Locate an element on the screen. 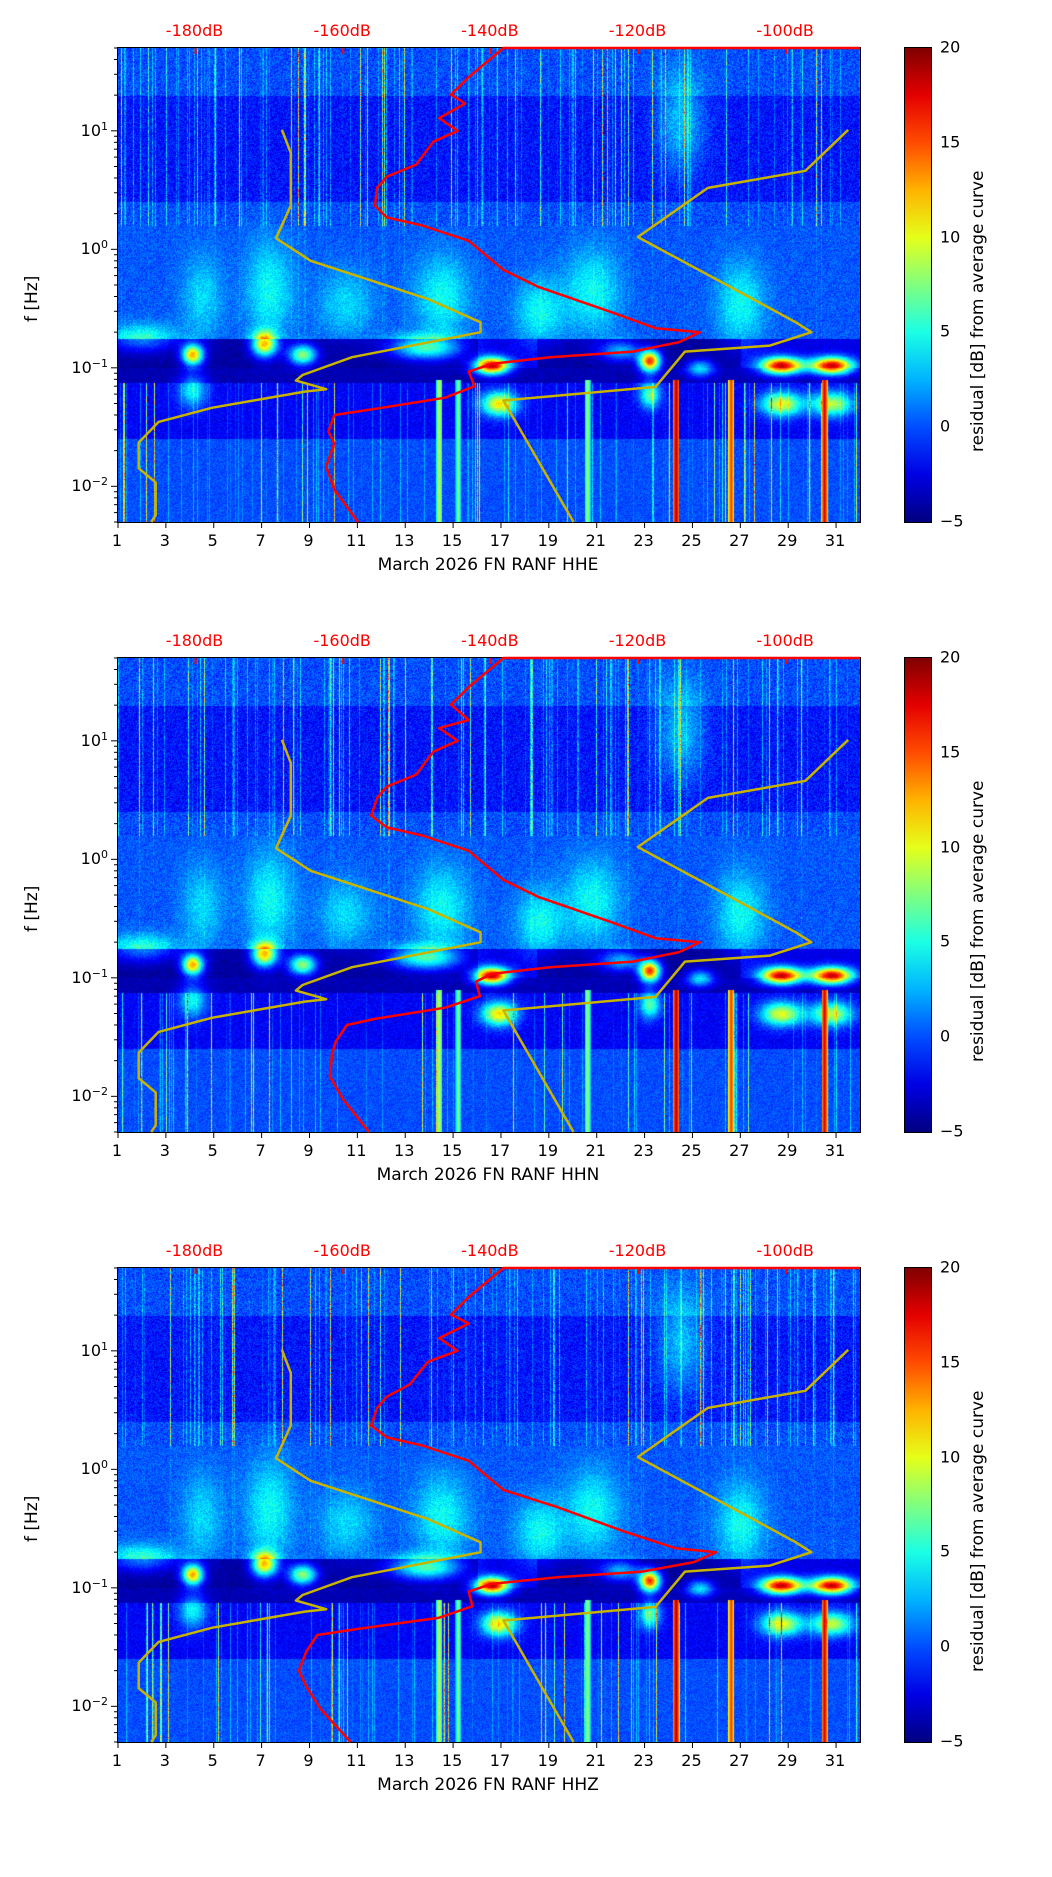 This screenshot has width=1052, height=1877. x-tick-label: 13 is located at coordinates (404, 1760).